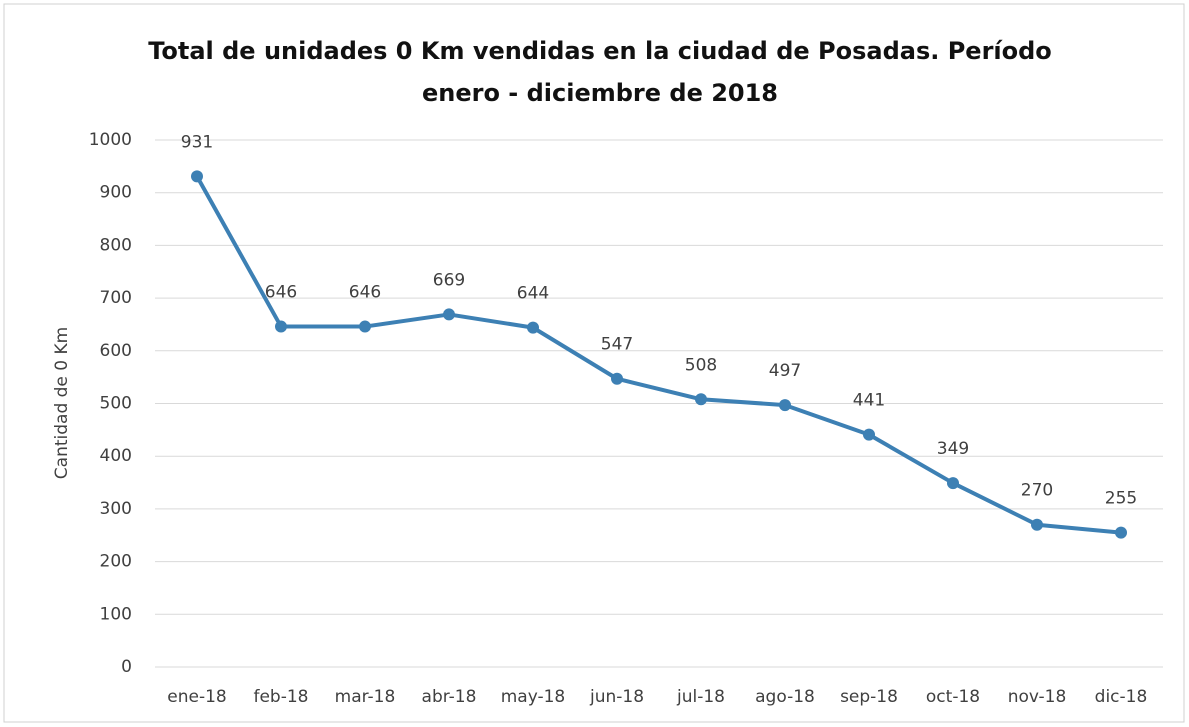  What do you see at coordinates (1121, 499) in the screenshot?
I see `data-label: 255` at bounding box center [1121, 499].